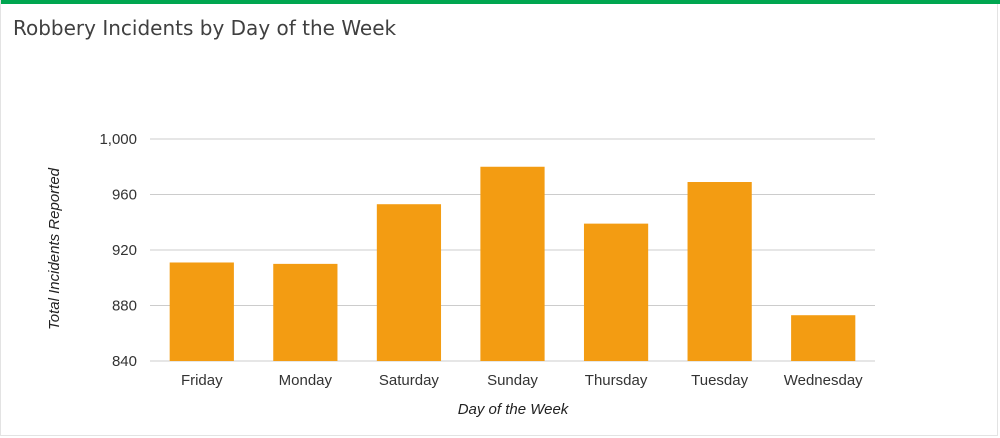 The height and width of the screenshot is (438, 1000). Describe the element at coordinates (124, 250) in the screenshot. I see `y-tick-label: 920` at that location.